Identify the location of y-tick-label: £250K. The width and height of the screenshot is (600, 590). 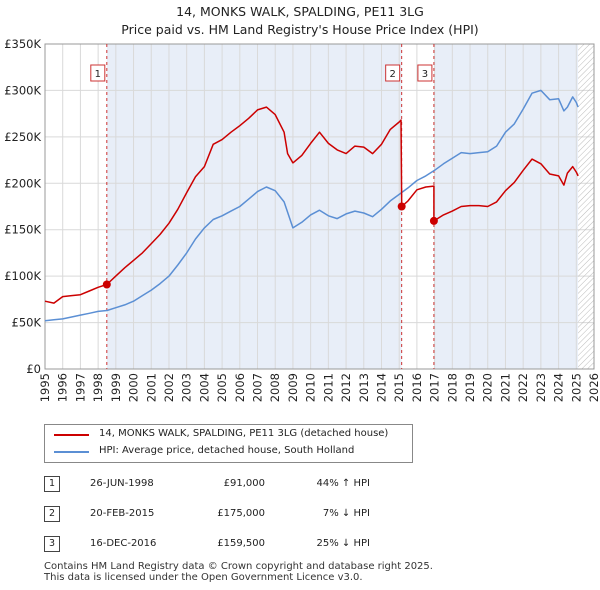
(22, 137).